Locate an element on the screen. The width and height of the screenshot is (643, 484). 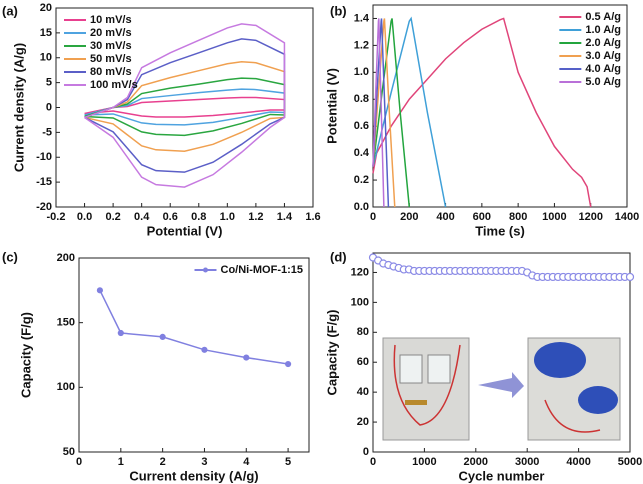
y-tick-label: -15 is located at coordinates (44, 182).